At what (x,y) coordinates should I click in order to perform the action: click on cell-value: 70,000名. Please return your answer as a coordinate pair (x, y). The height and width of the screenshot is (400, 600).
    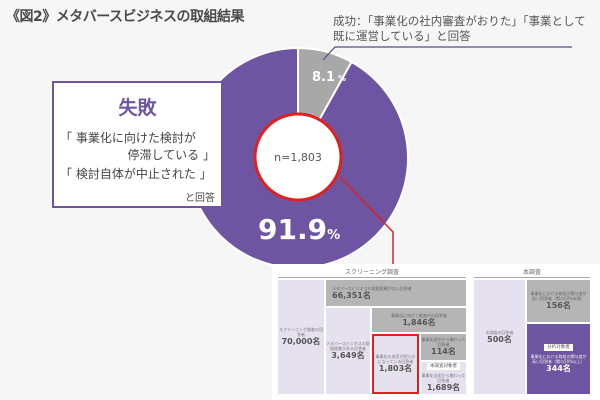
    Looking at the image, I should click on (301, 341).